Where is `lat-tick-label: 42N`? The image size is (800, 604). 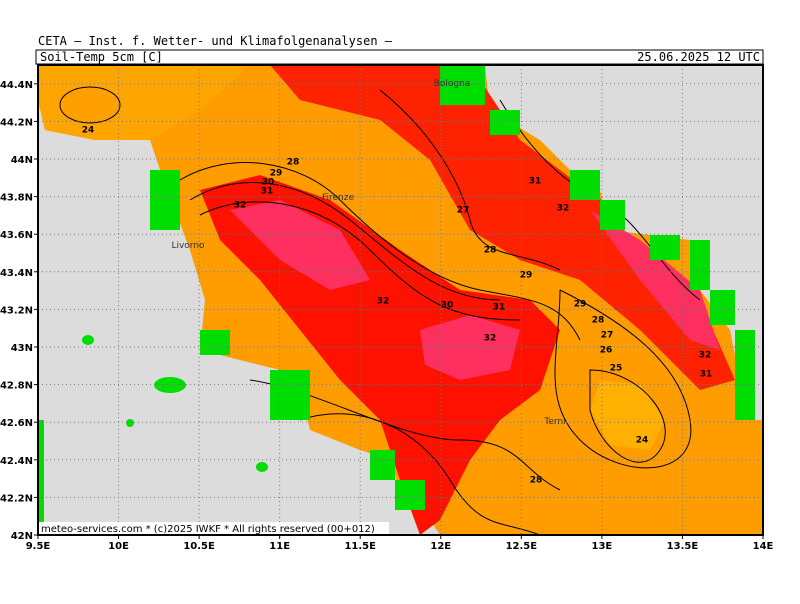
lat-tick-label: 42N is located at coordinates (22, 536).